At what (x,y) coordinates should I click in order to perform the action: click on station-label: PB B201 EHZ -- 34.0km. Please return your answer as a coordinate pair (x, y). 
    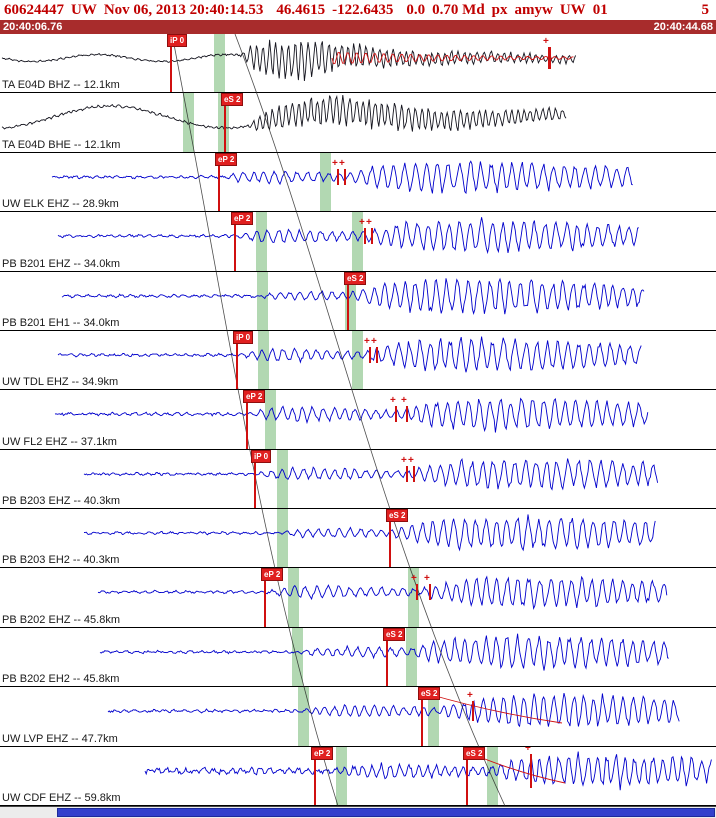
    Looking at the image, I should click on (61, 263).